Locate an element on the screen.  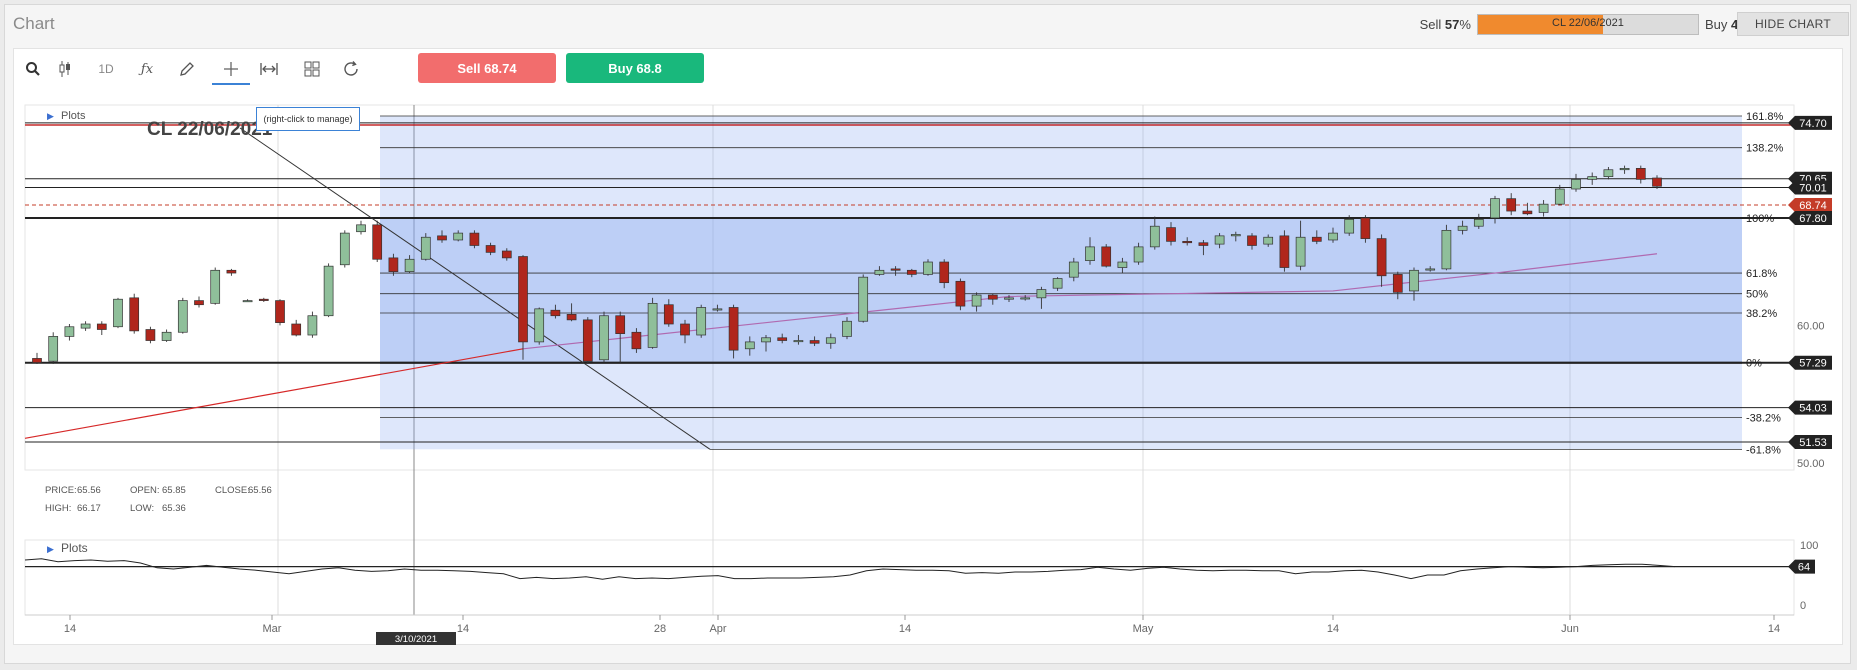
lower-plots-toggle-icon: ▶ is located at coordinates (50, 549).